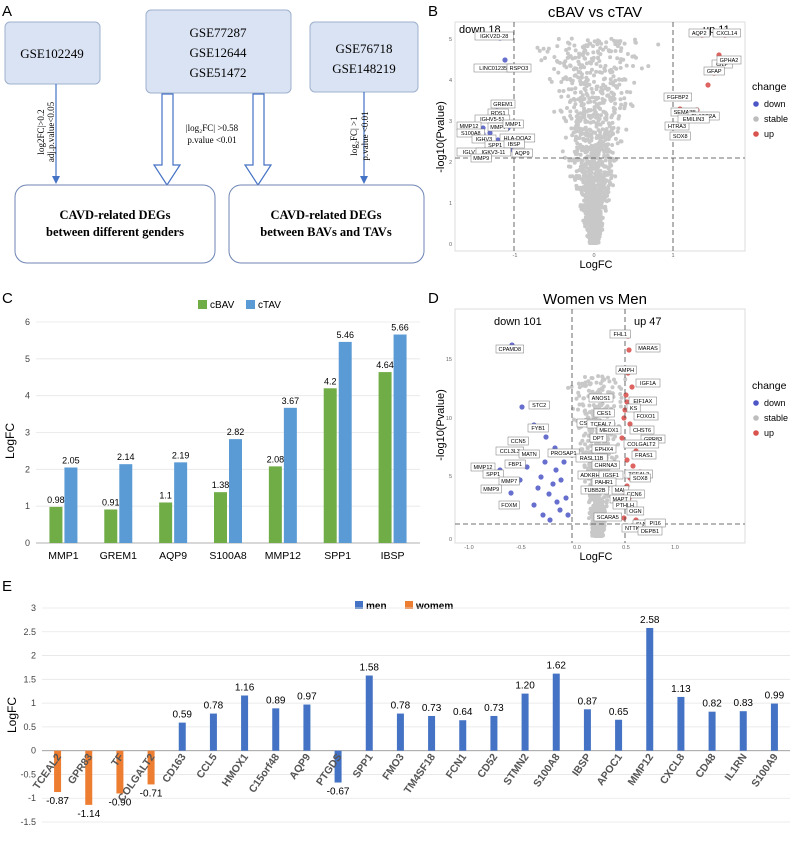 The image size is (793, 856). I want to click on gene-label: FOXO1, so click(646, 417).